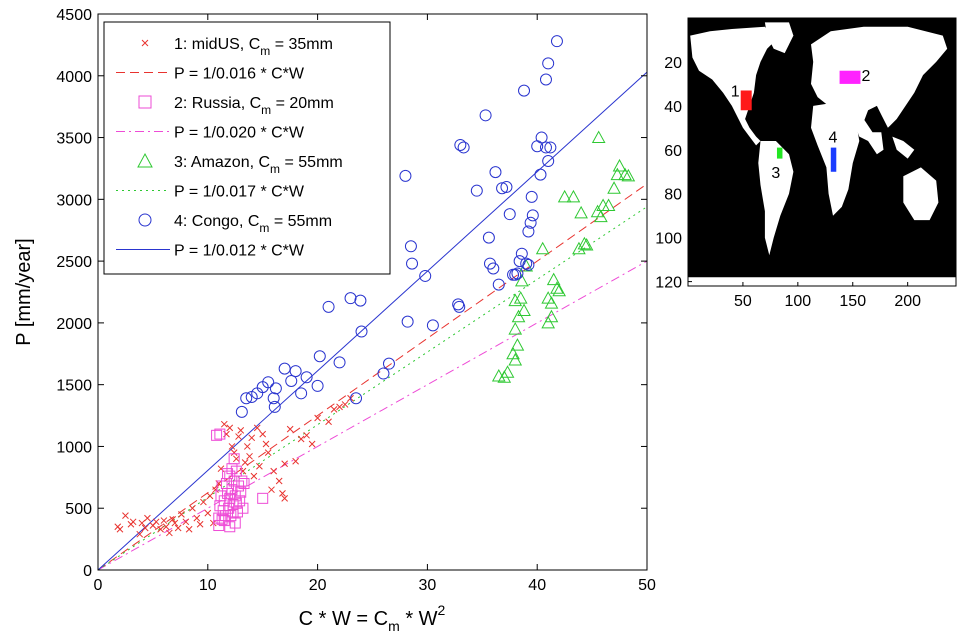 The width and height of the screenshot is (968, 643). What do you see at coordinates (258, 165) in the screenshot?
I see `legend-label: 3: Amazon, Cm = 55mm` at bounding box center [258, 165].